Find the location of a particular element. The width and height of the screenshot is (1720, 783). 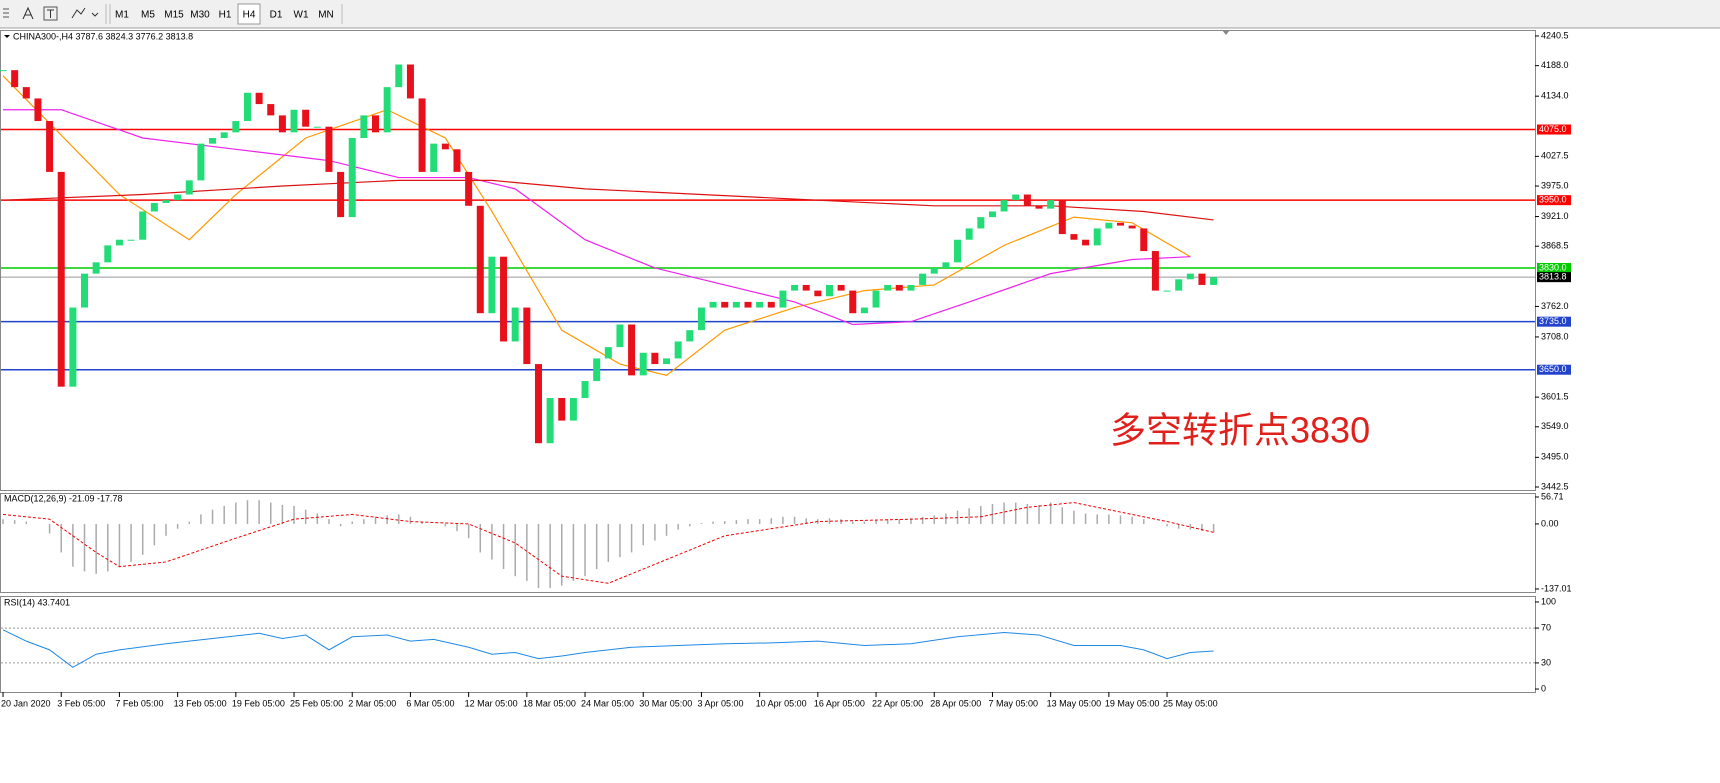

x-tick-label: 12 Mar 05:00 is located at coordinates (491, 703).